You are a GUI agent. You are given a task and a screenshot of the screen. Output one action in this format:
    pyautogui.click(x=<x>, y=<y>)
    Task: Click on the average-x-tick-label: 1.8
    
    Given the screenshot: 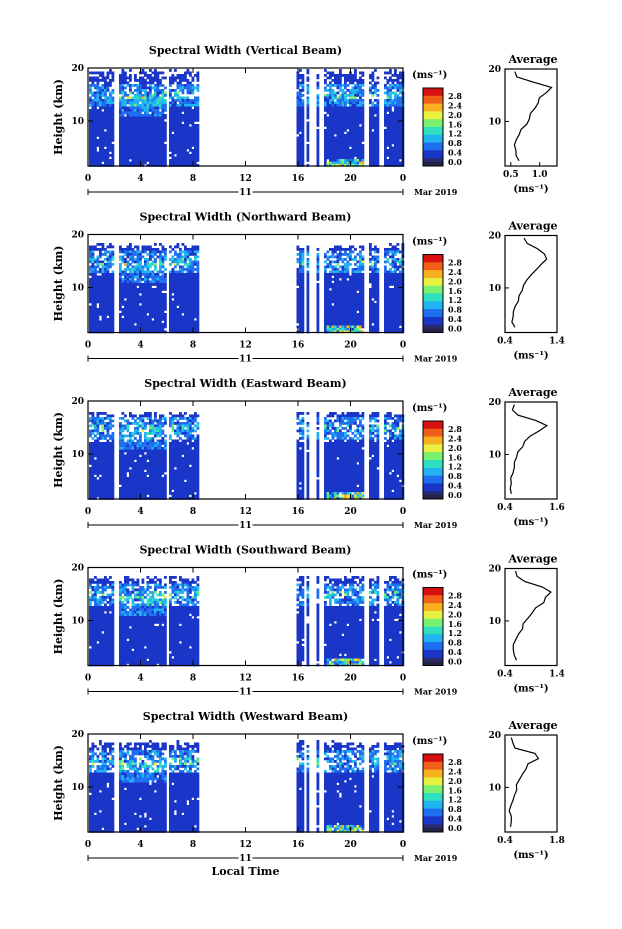 What is the action you would take?
    pyautogui.click(x=557, y=841)
    